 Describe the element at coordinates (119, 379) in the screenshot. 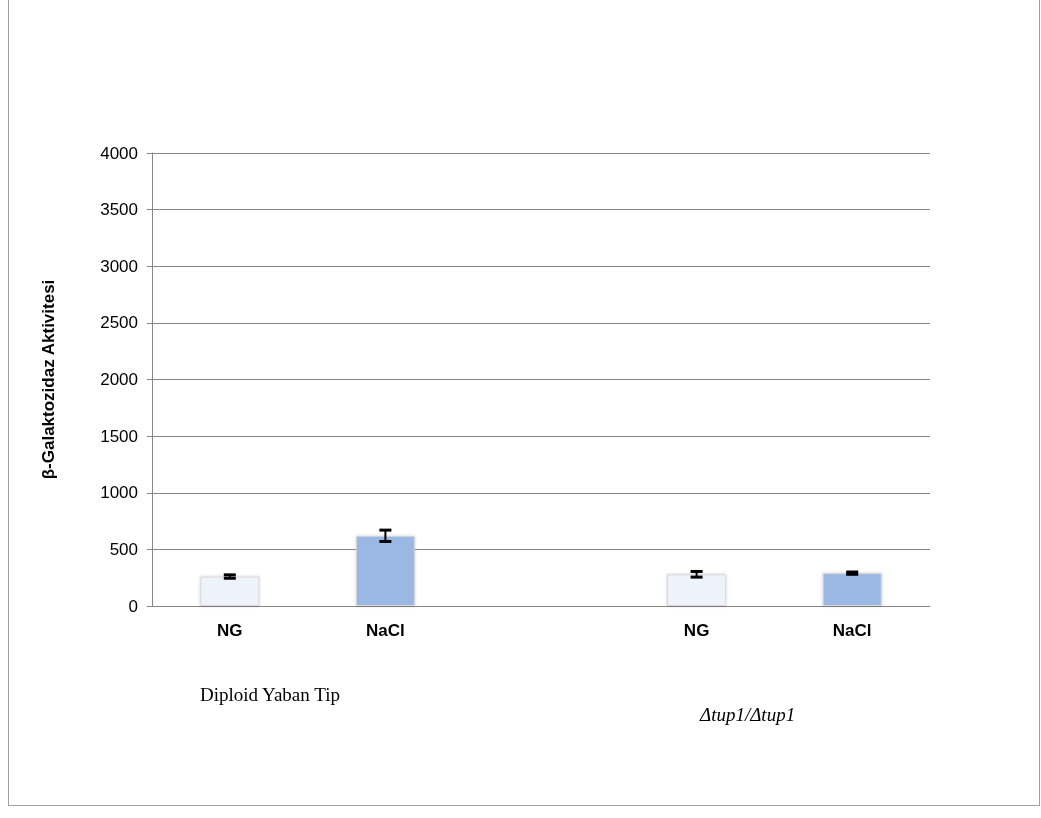

I see `y-tick-label: 2000` at that location.